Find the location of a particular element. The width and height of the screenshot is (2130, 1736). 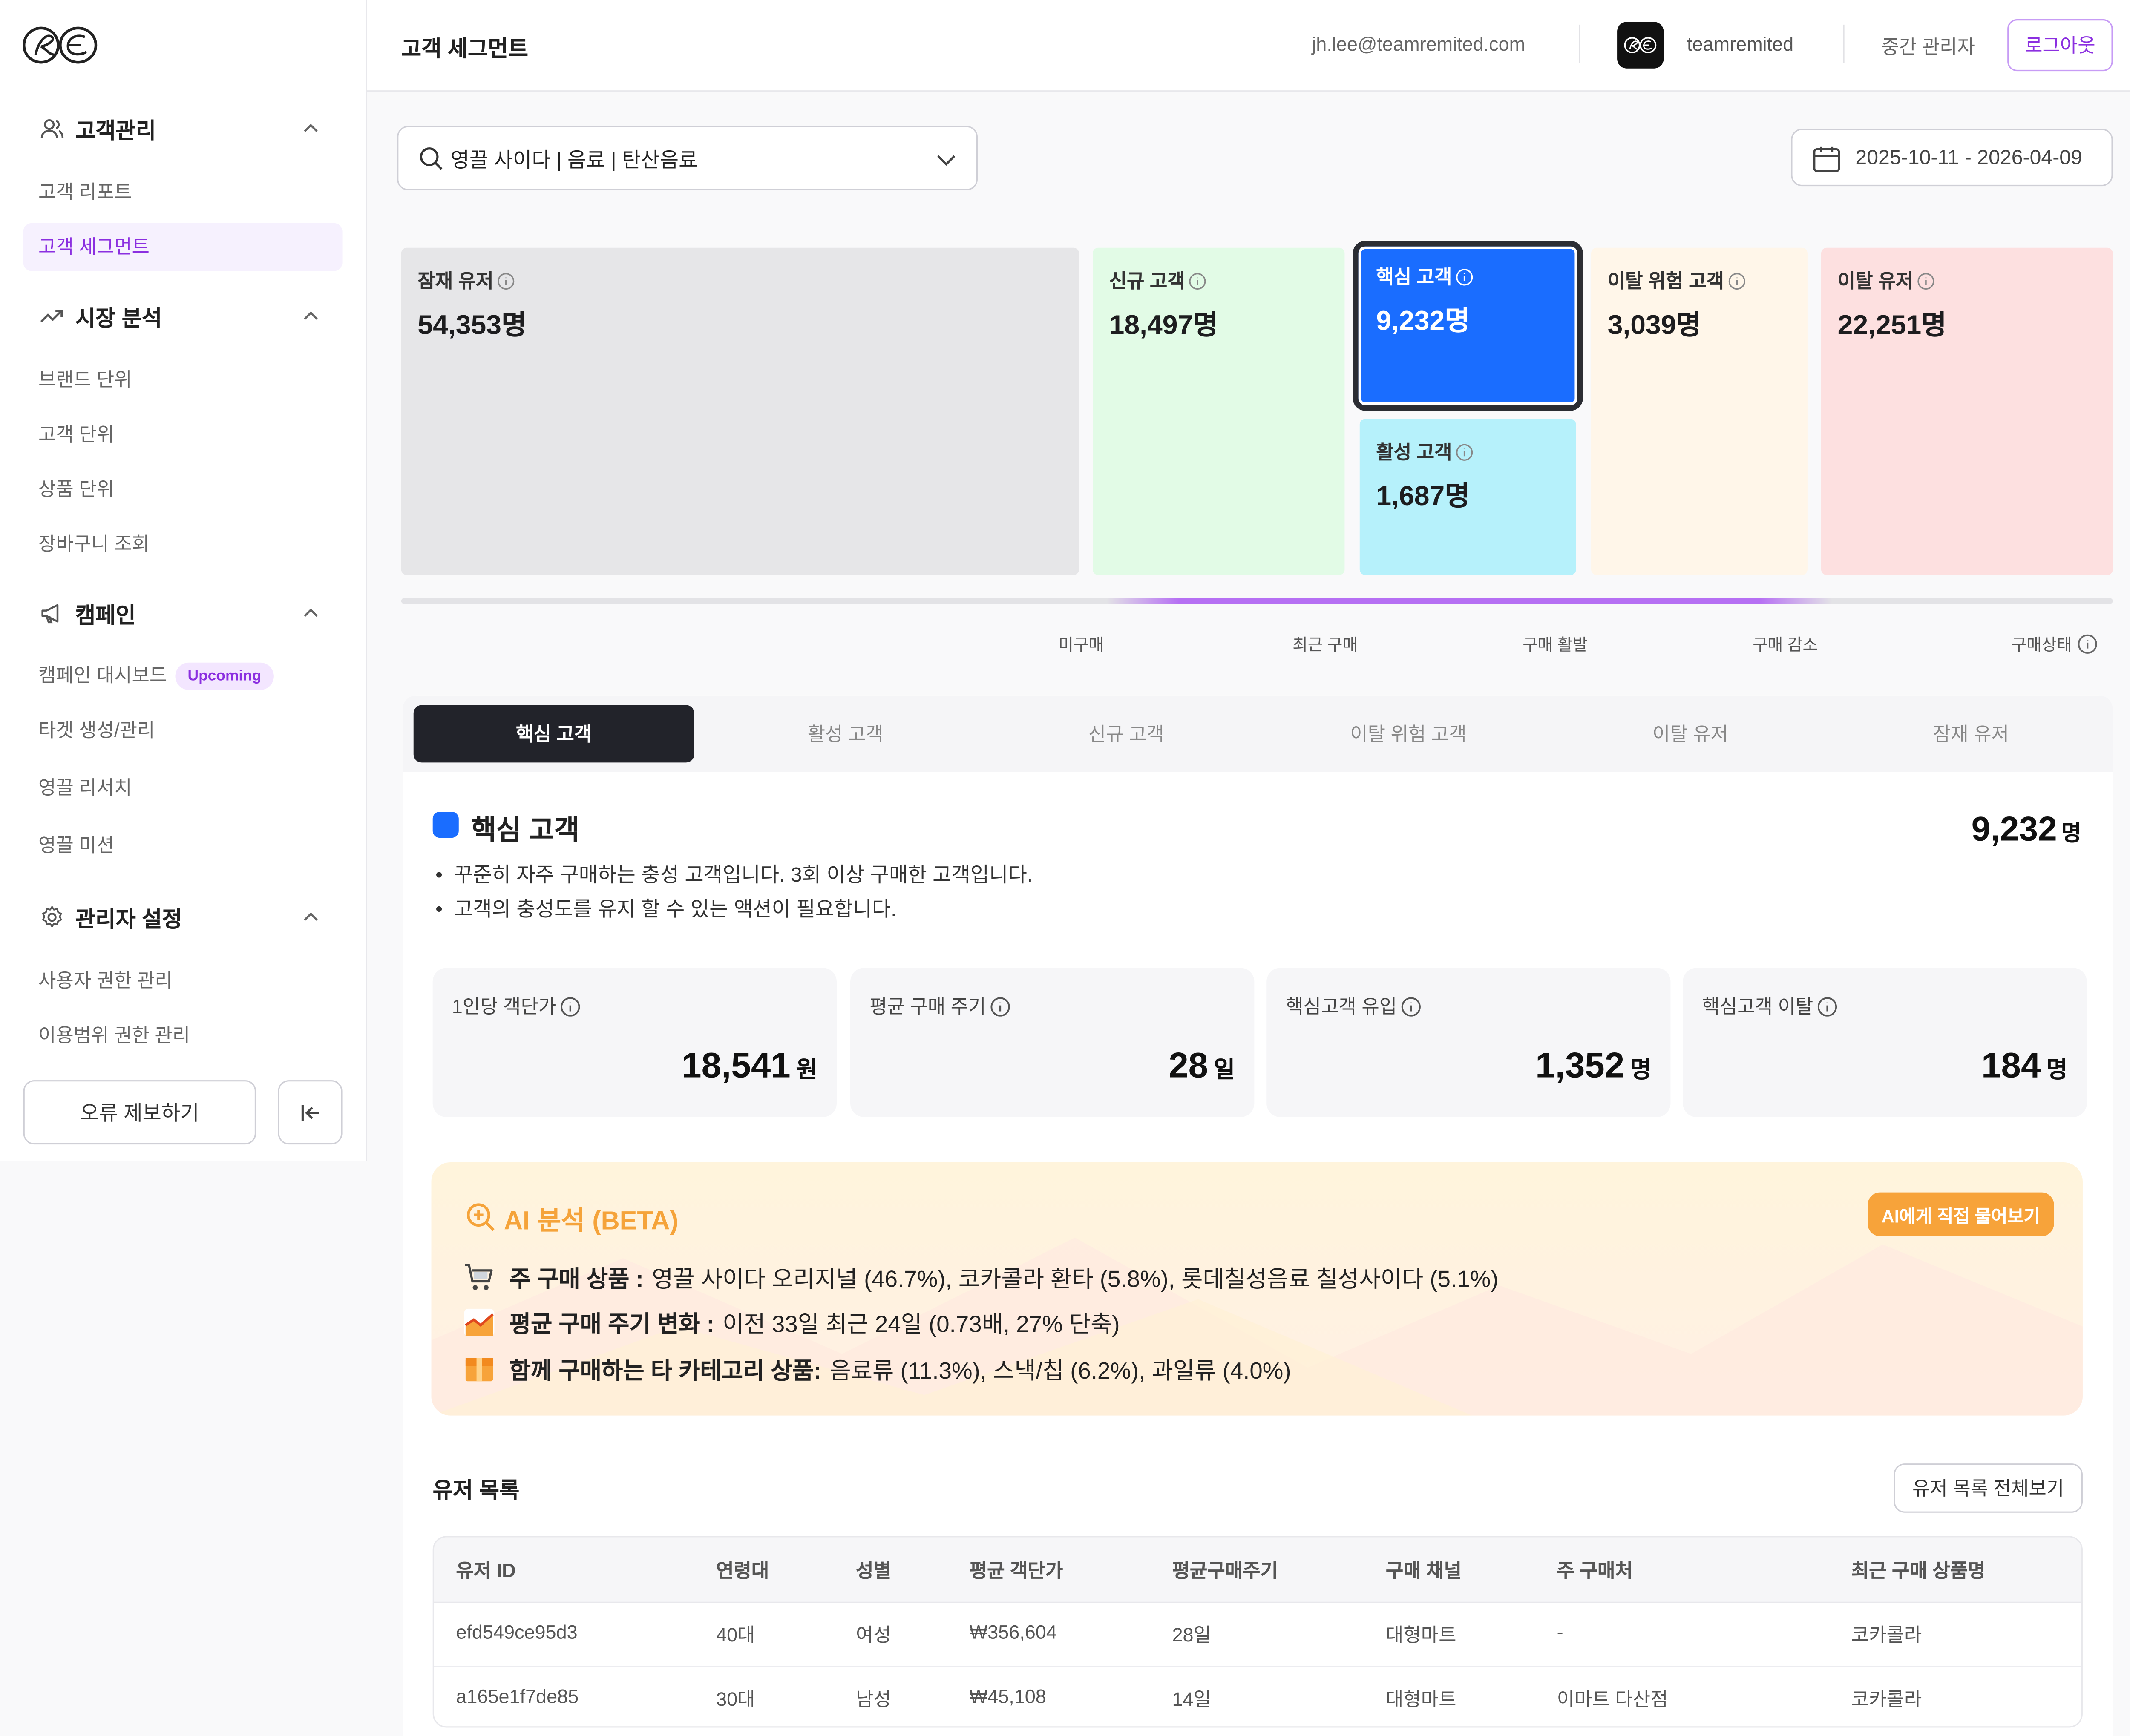

cell-channel: 대형마트 is located at coordinates (1420, 1699).